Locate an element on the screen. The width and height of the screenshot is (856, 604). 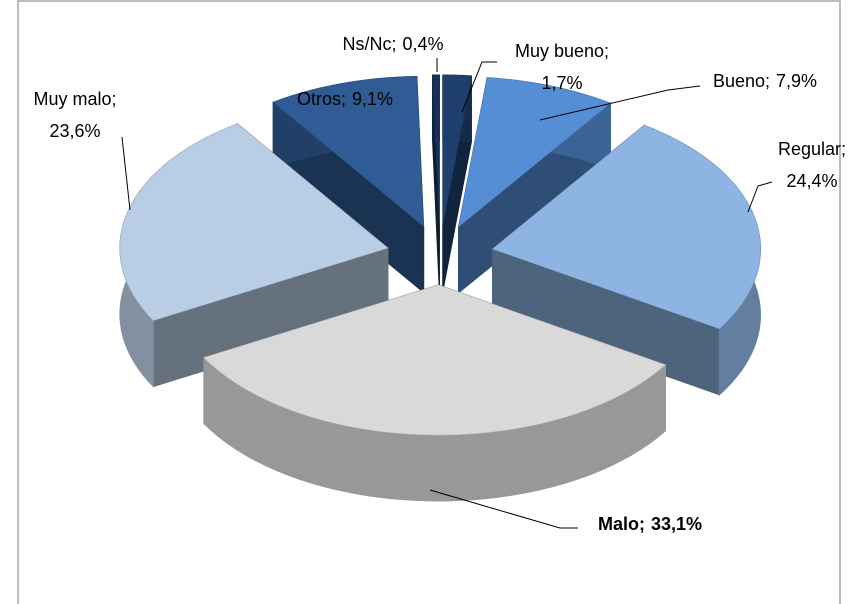
data-label: Muy bueno; 1,7% is located at coordinates (562, 67).